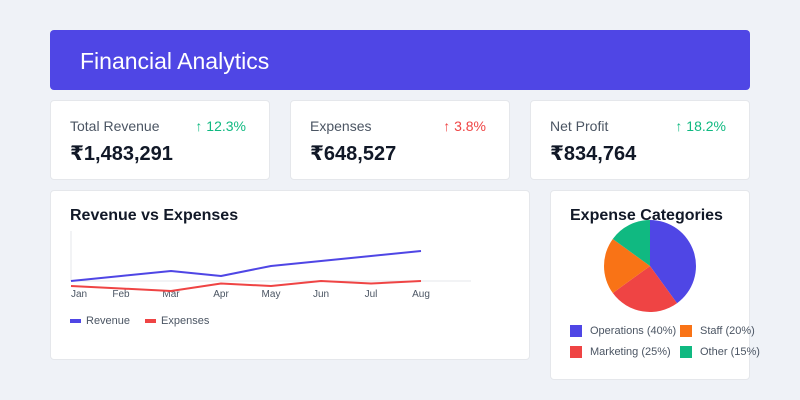  Describe the element at coordinates (115, 126) in the screenshot. I see `kpi-label: Total Revenue` at that location.